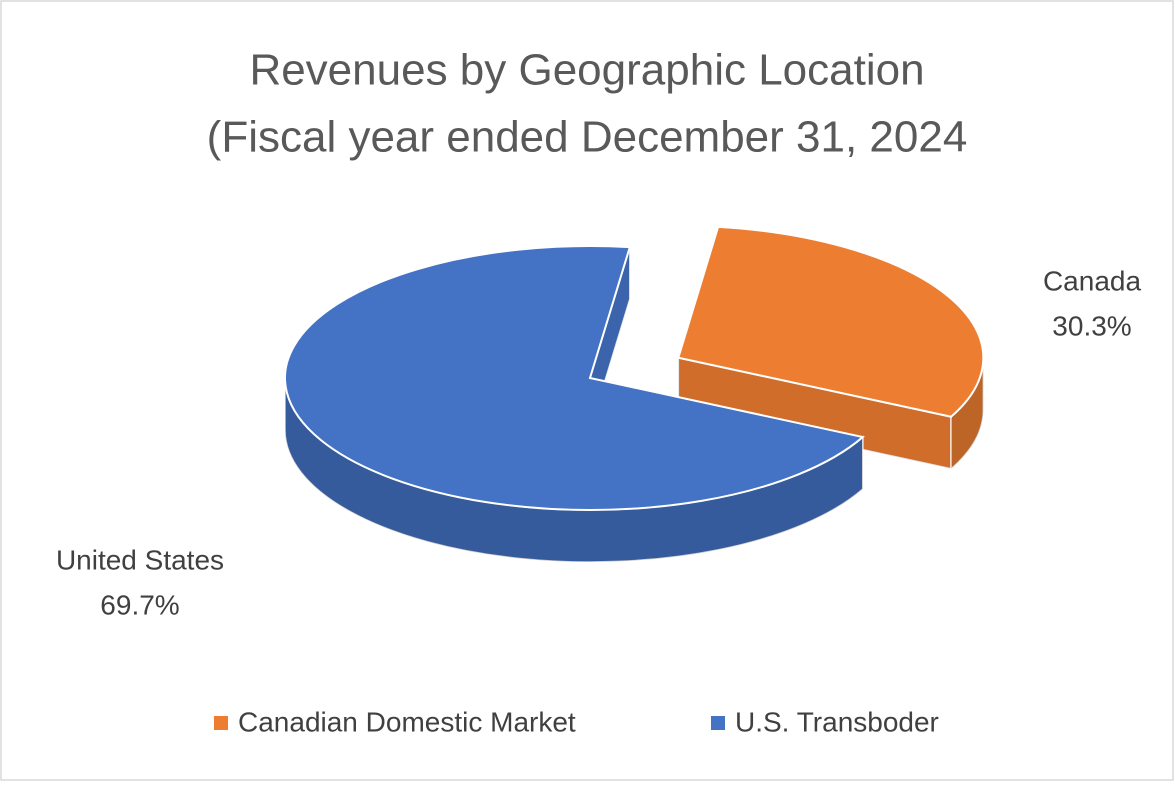 Image resolution: width=1175 pixels, height=787 pixels. Describe the element at coordinates (586, 70) in the screenshot. I see `chart-title: Revenues by Geographic Location` at that location.